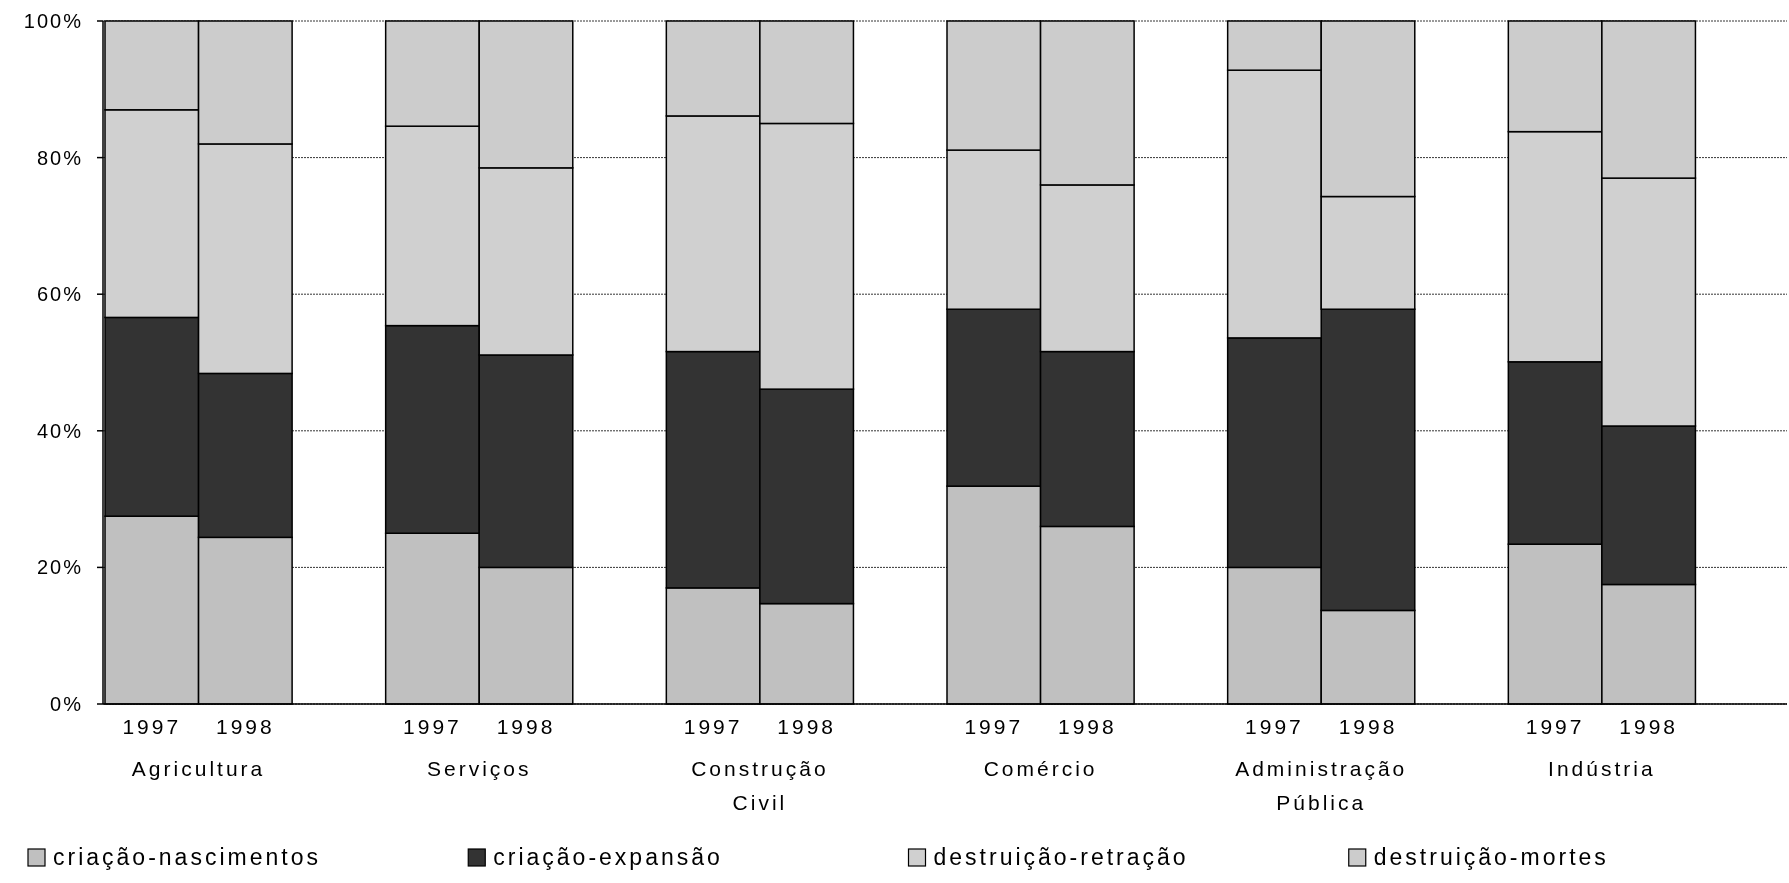 This screenshot has height=883, width=1789. I want to click on text: Construção Civil, so click(760, 785).